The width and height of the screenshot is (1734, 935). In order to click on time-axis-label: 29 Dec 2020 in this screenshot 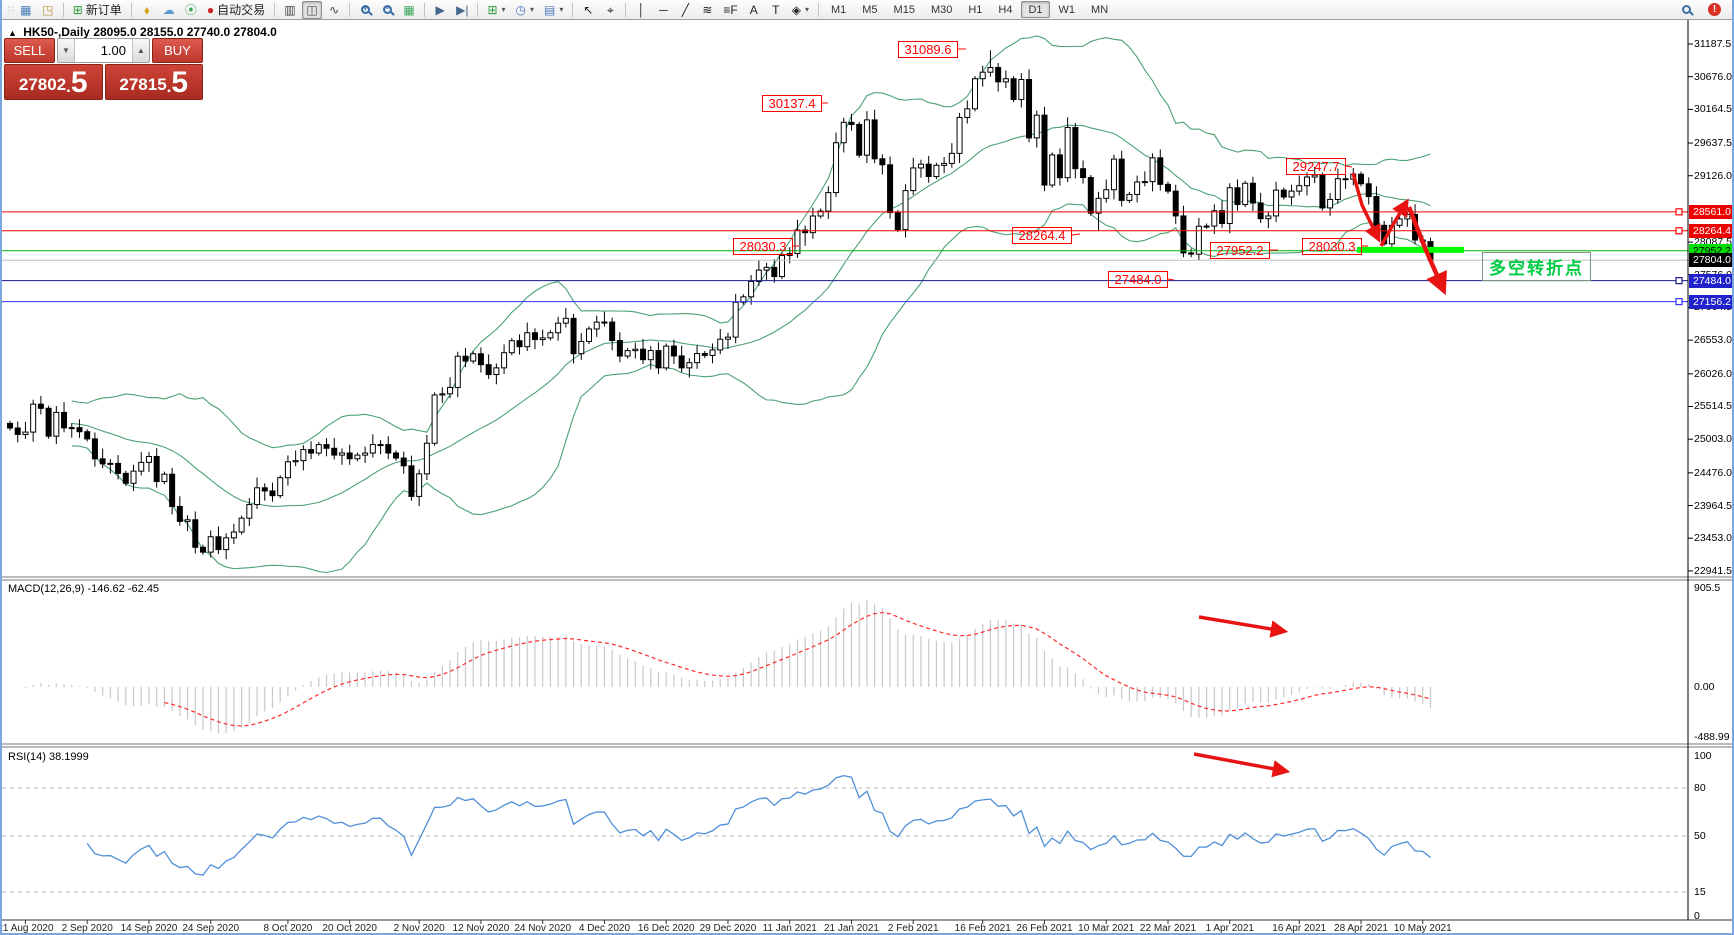, I will do `click(728, 928)`.